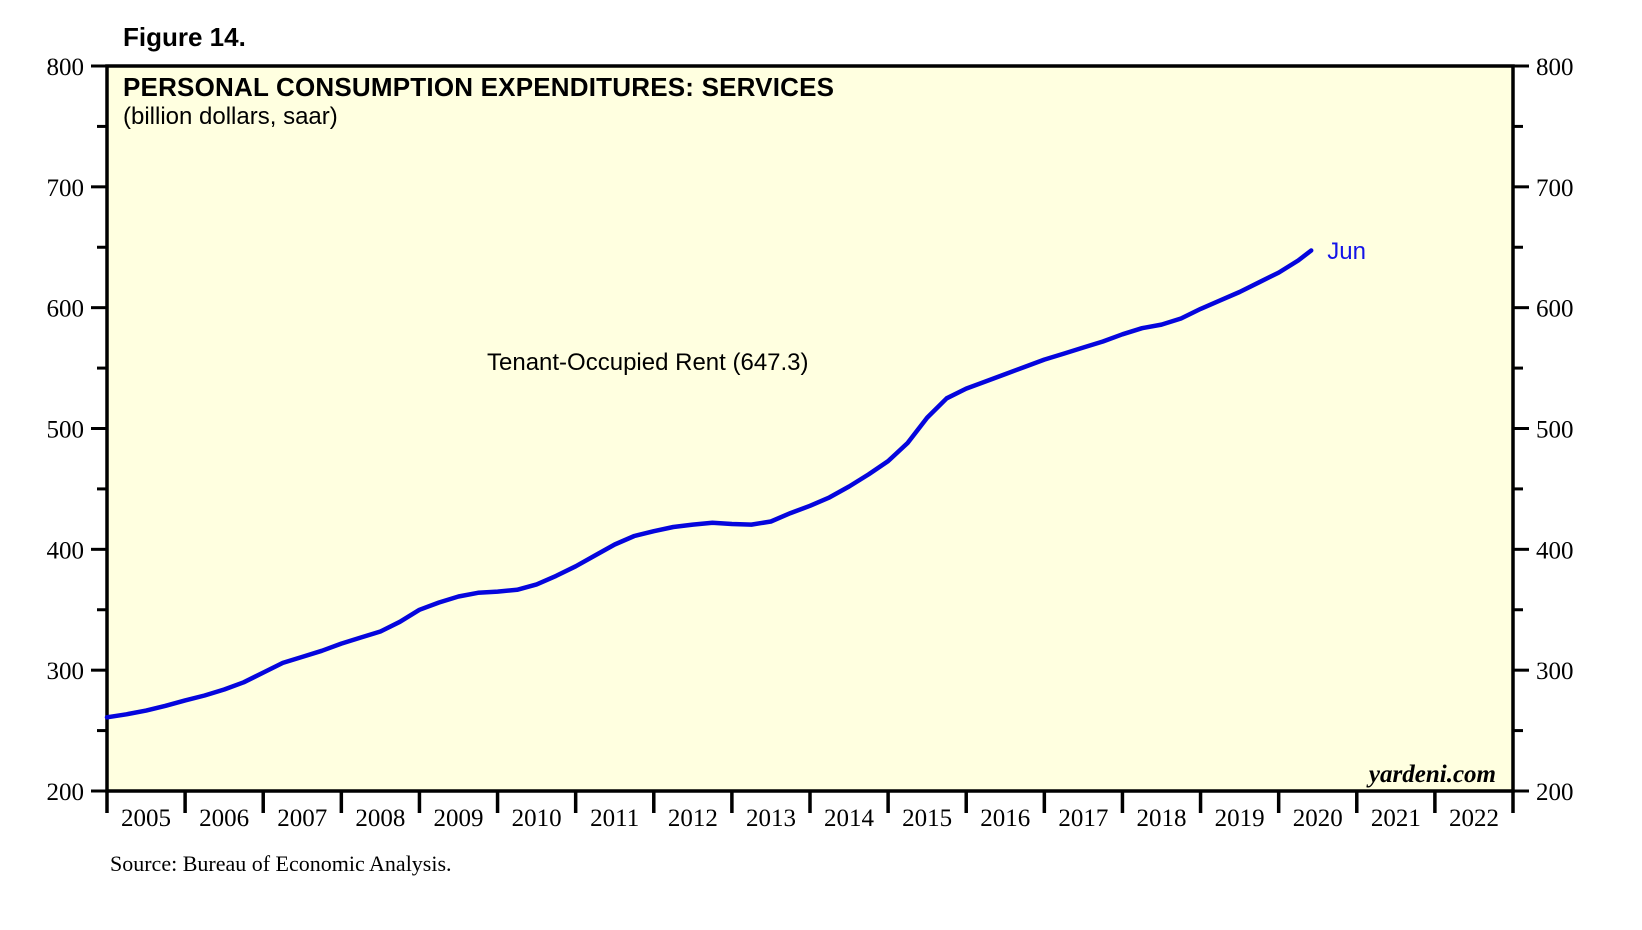 Image resolution: width=1642 pixels, height=930 pixels. What do you see at coordinates (66, 792) in the screenshot?
I see `y-axis-label-left: 200` at bounding box center [66, 792].